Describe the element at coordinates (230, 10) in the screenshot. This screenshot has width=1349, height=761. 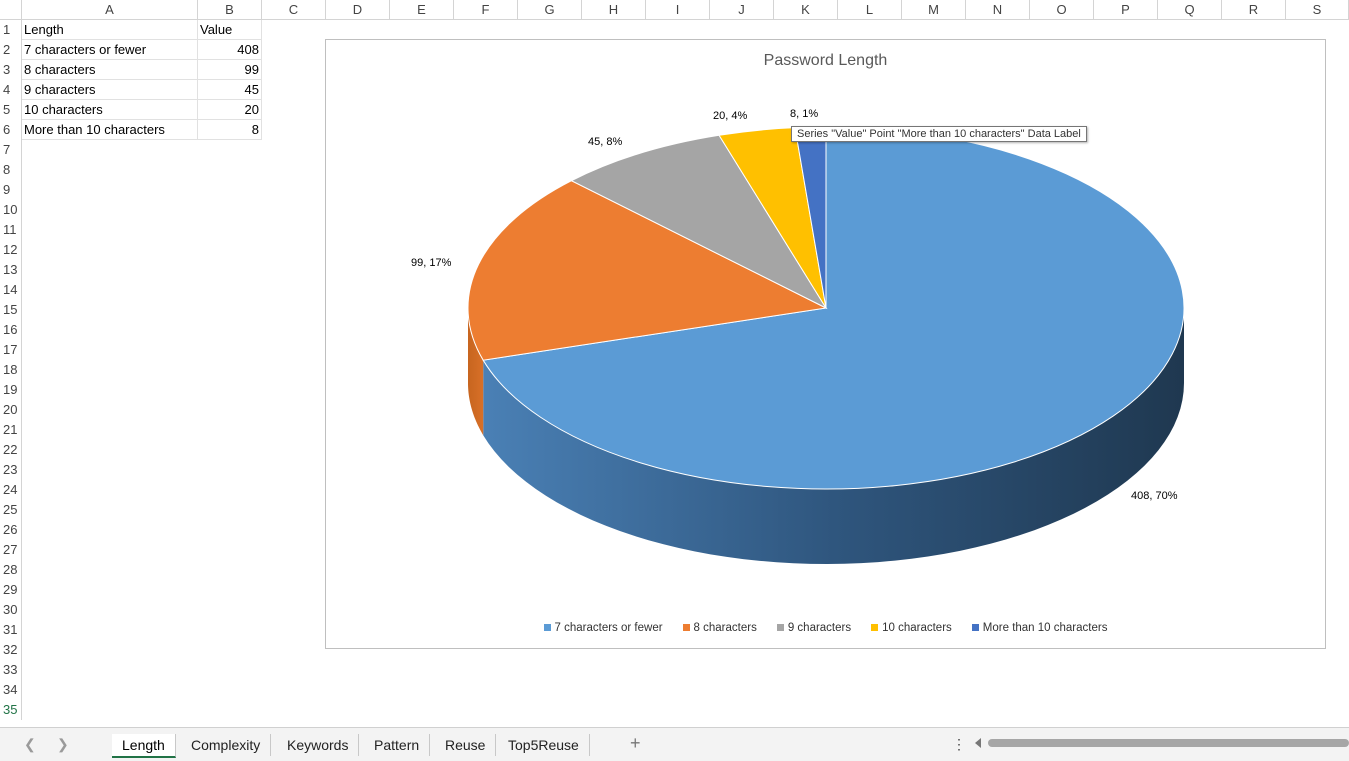
I see `column-header-b: B` at that location.